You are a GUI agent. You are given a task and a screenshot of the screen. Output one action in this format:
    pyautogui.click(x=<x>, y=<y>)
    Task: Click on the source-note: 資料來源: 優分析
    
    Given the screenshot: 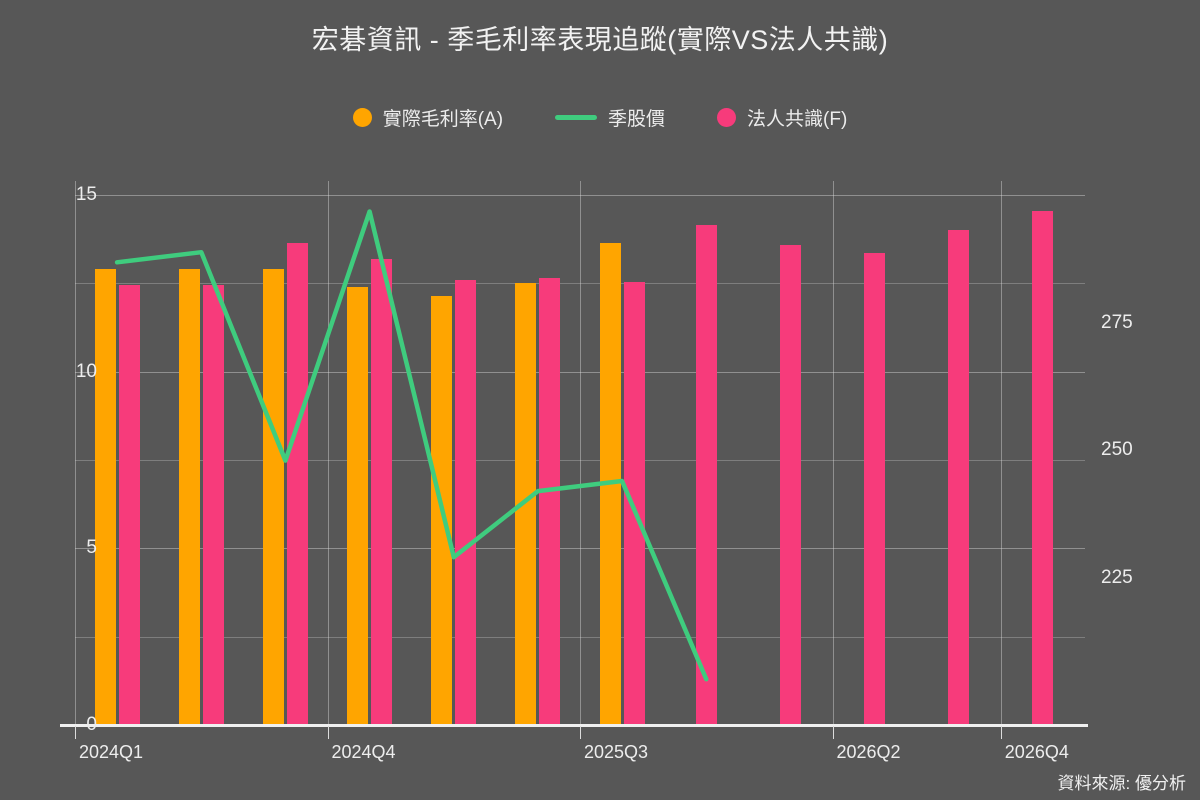 What is the action you would take?
    pyautogui.click(x=1121, y=783)
    